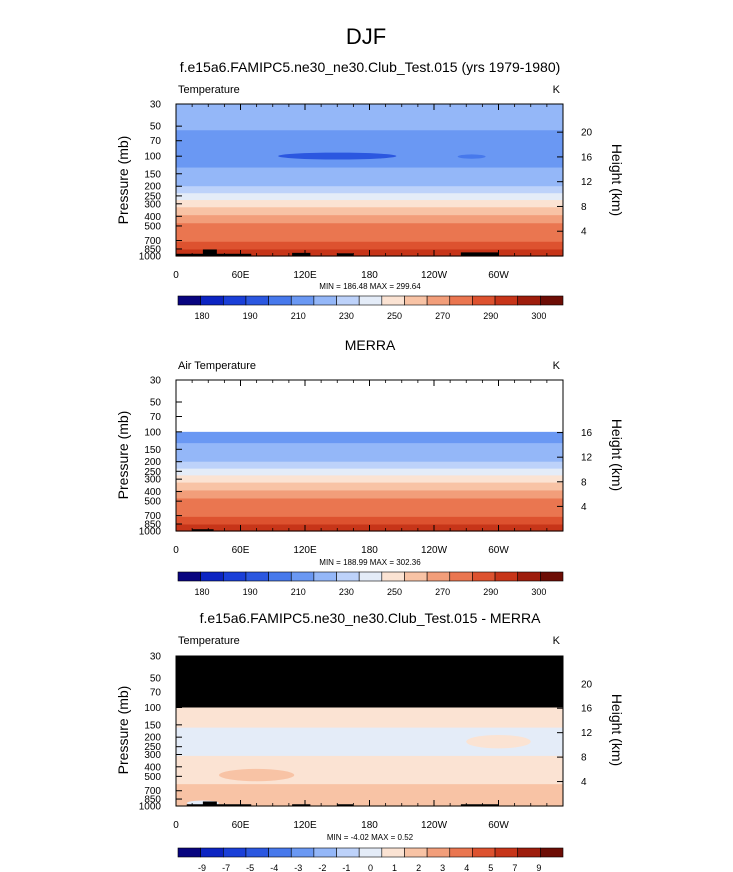  What do you see at coordinates (152, 204) in the screenshot?
I see `y-tick-label: 300` at bounding box center [152, 204].